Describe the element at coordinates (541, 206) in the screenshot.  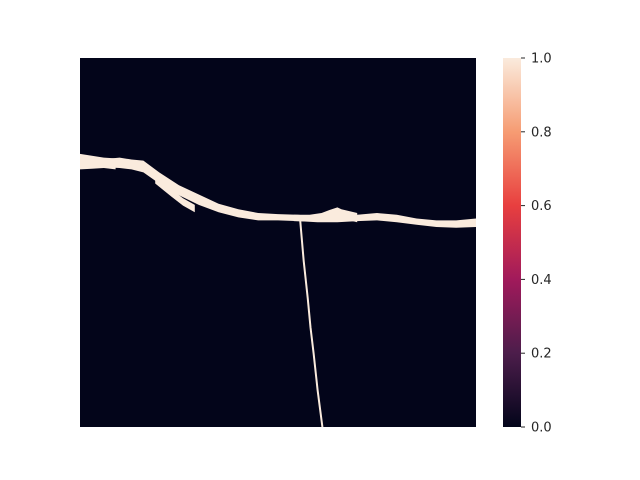
I see `colorbar-tick-label: 0.6` at that location.